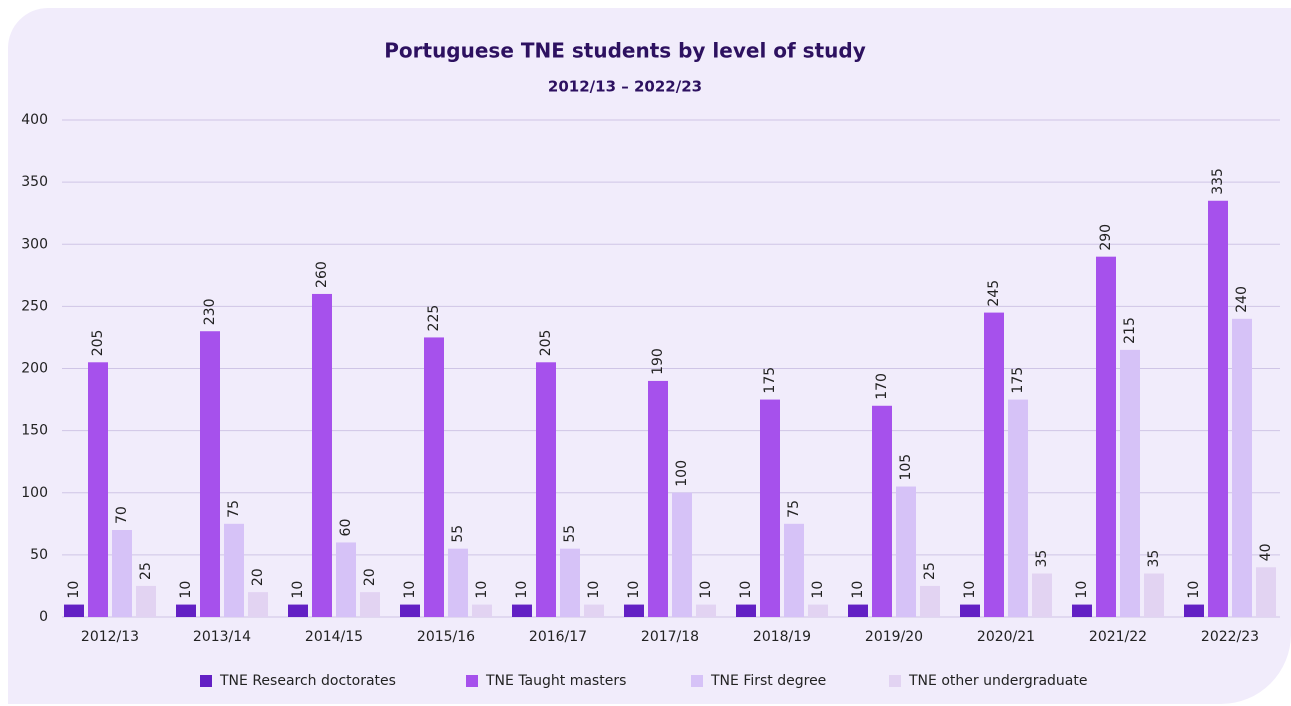  I want to click on x-tick-label: 2013/14, so click(222, 637).